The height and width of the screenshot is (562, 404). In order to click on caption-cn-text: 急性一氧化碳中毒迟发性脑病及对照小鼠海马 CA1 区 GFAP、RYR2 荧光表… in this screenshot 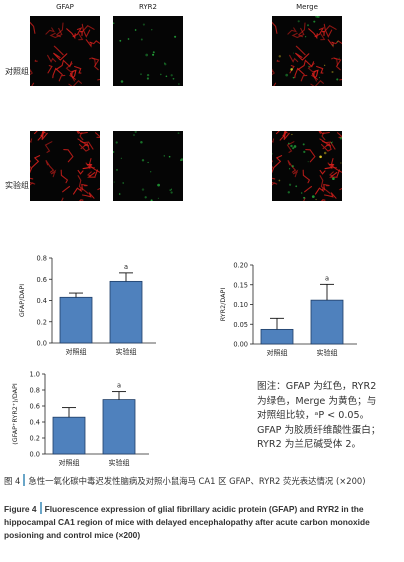, I will do `click(197, 481)`.